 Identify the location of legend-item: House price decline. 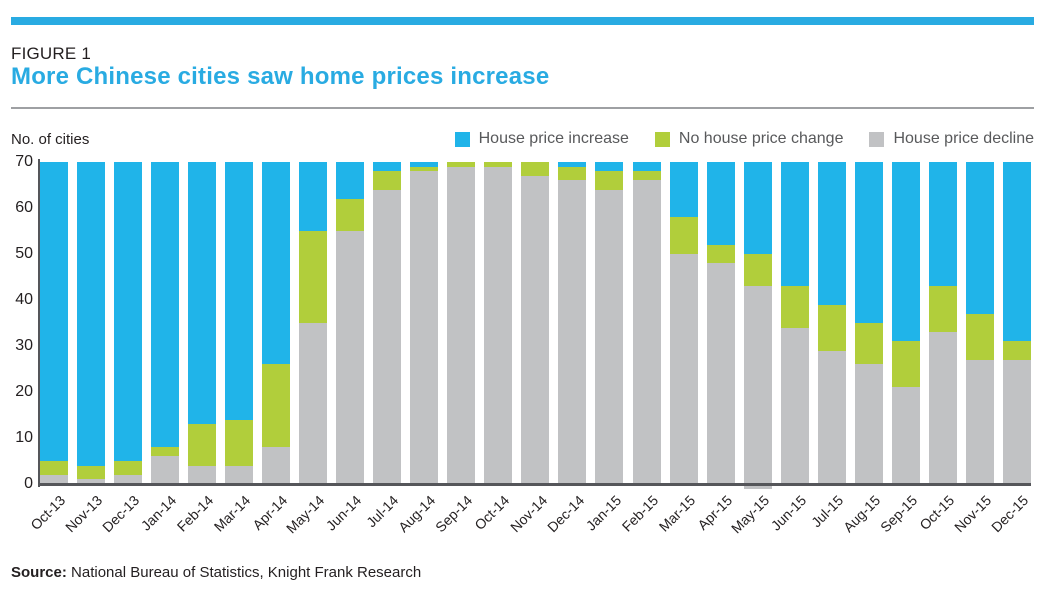
(951, 139).